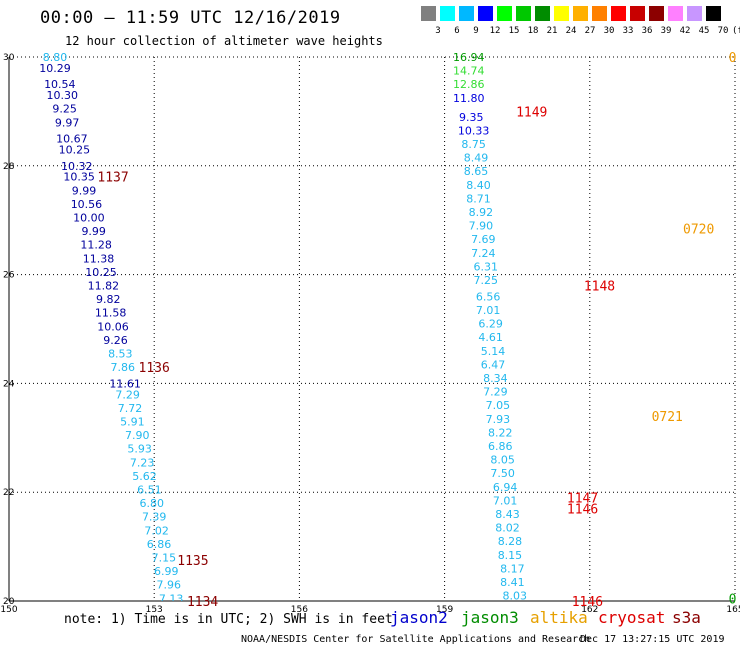  What do you see at coordinates (469, 98) in the screenshot?
I see `swh-value-label: 11.80` at bounding box center [469, 98].